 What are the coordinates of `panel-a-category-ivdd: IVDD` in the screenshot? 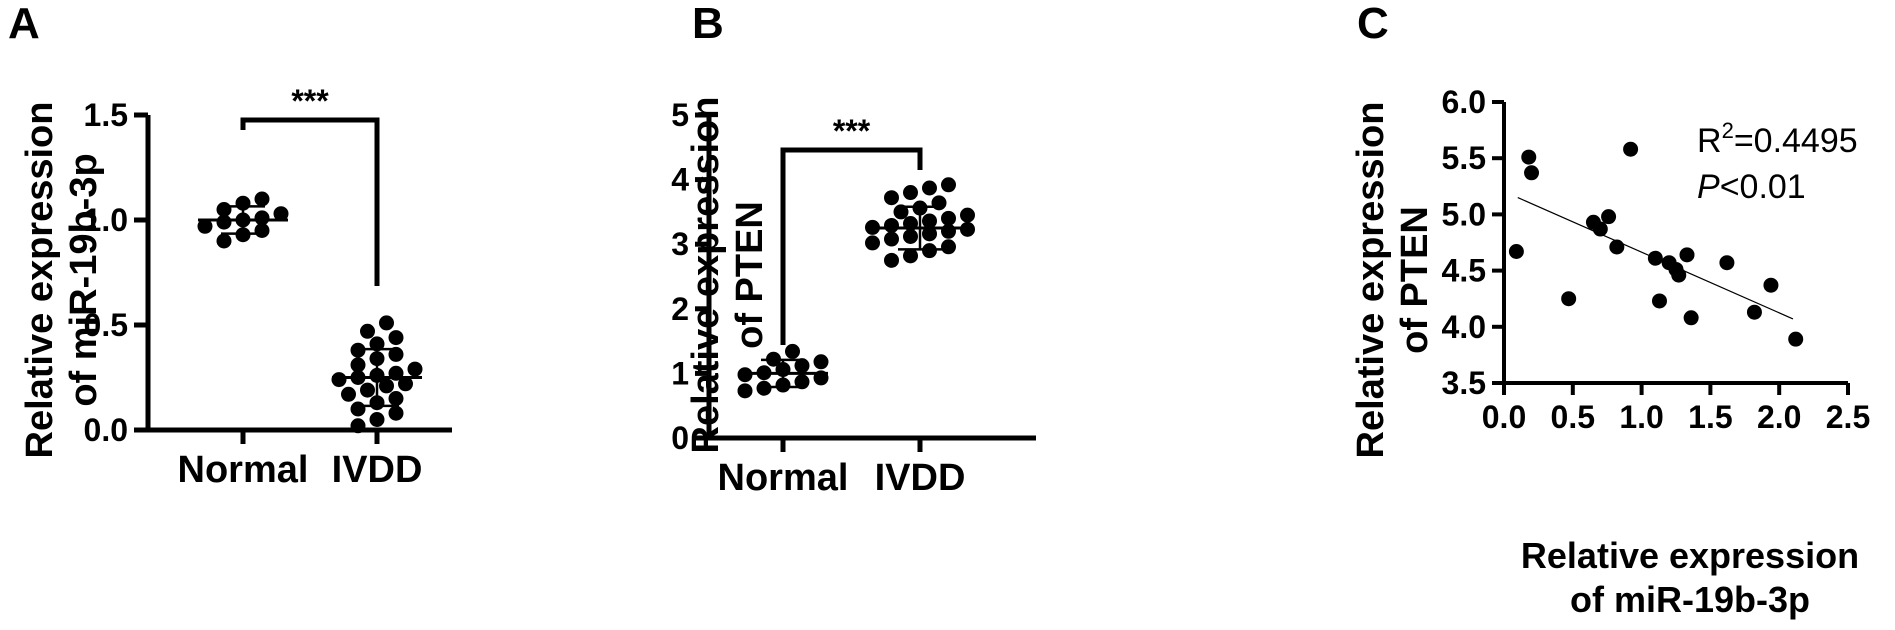 It's located at (377, 470).